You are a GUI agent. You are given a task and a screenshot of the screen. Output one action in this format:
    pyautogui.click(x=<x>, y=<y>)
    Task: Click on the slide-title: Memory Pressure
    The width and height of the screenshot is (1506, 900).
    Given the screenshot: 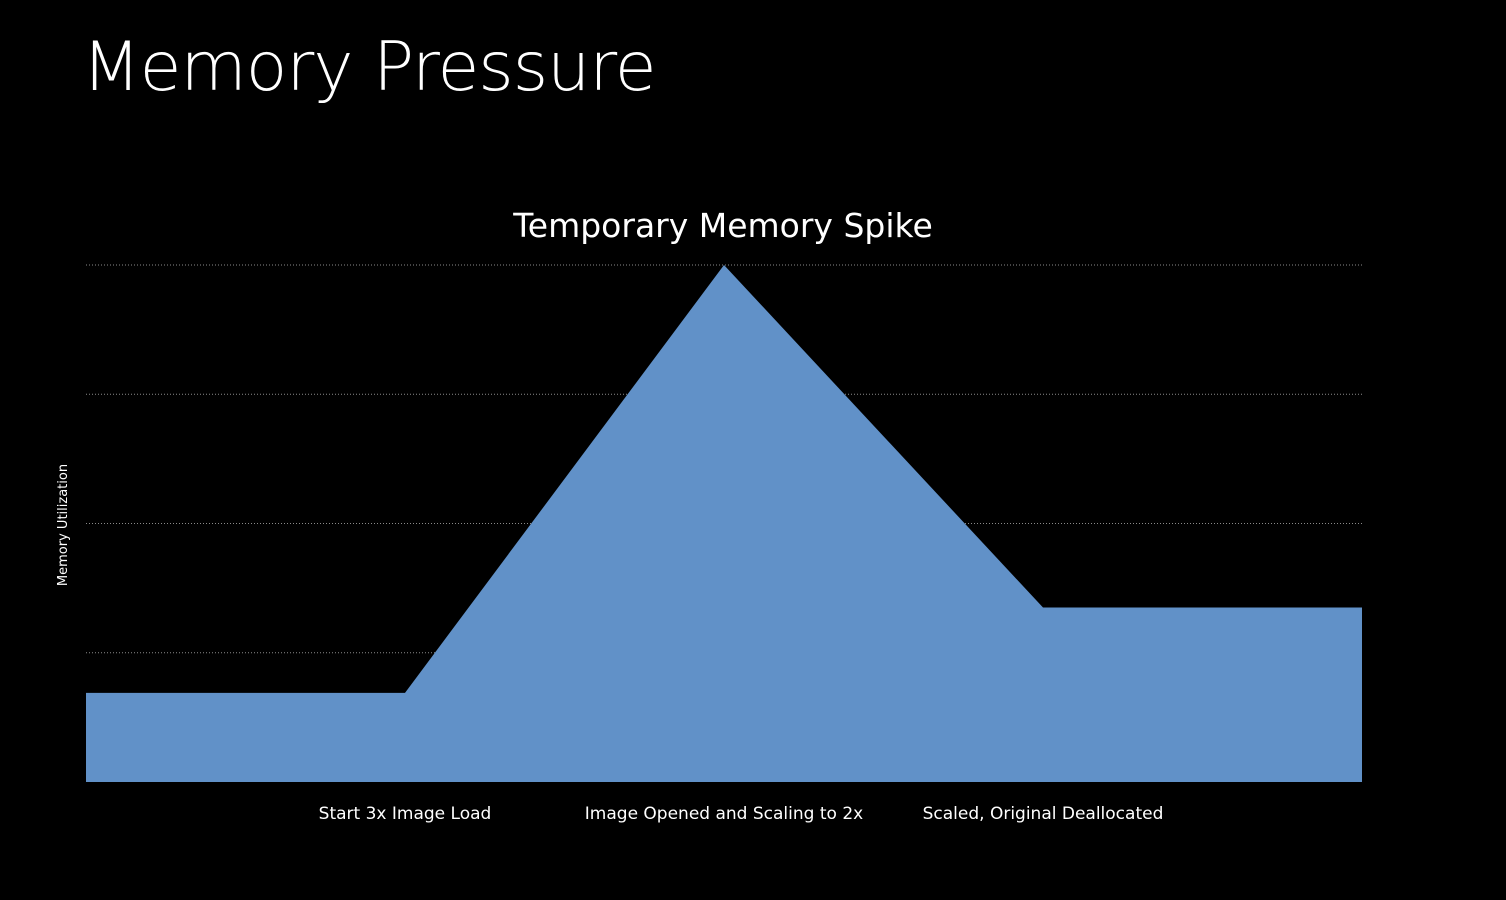 What is the action you would take?
    pyautogui.click(x=369, y=67)
    